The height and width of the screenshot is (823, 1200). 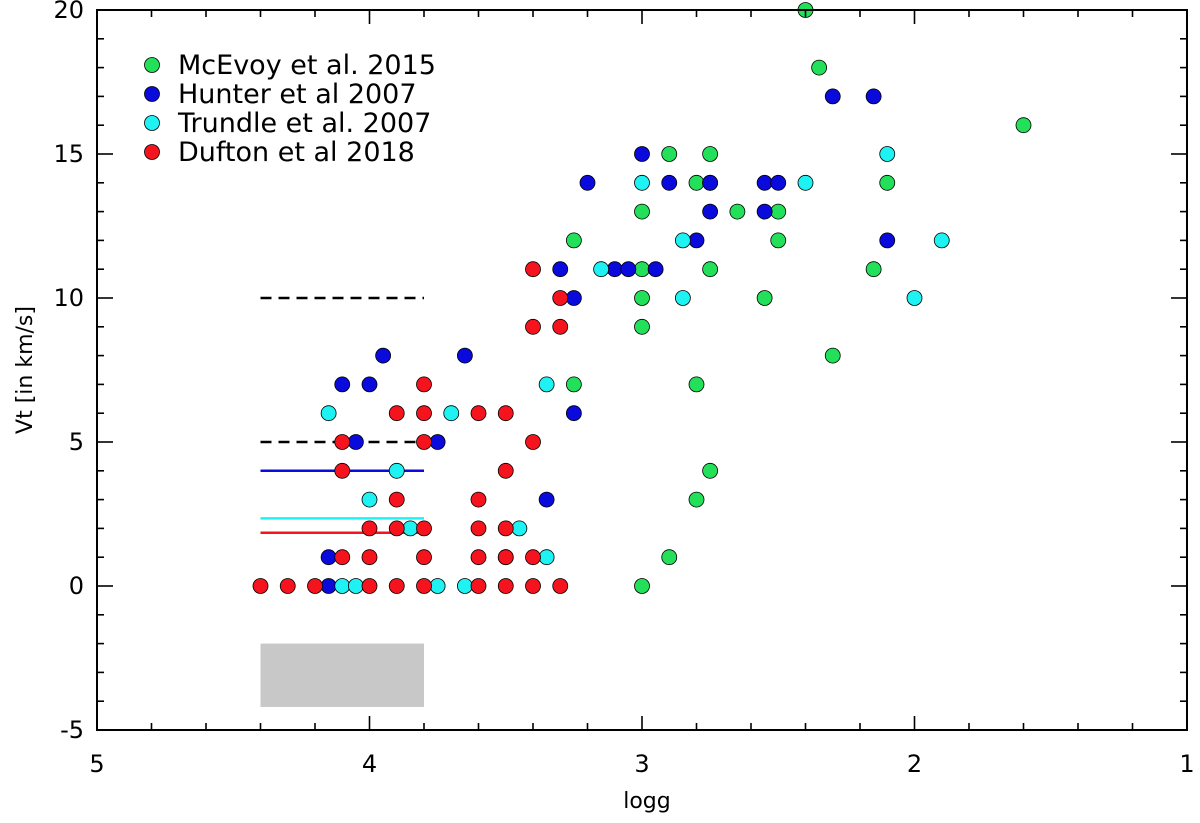 I want to click on x-tick-label: 4, so click(x=369, y=764).